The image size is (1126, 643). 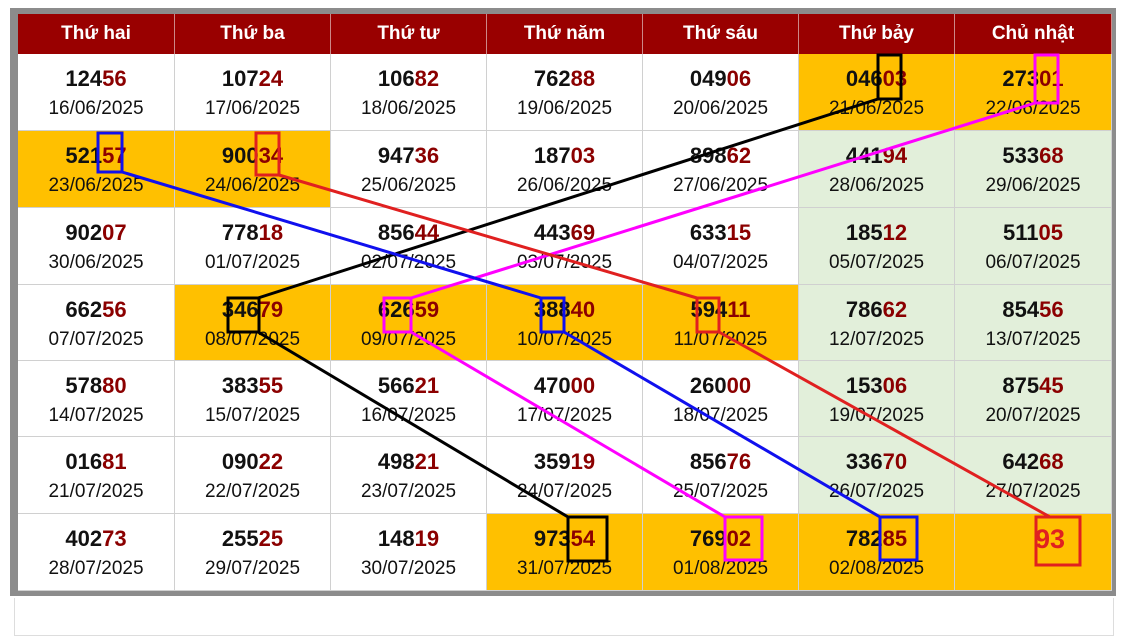 What do you see at coordinates (1033, 399) in the screenshot?
I see `result-cell: 87545 20/07/2025` at bounding box center [1033, 399].